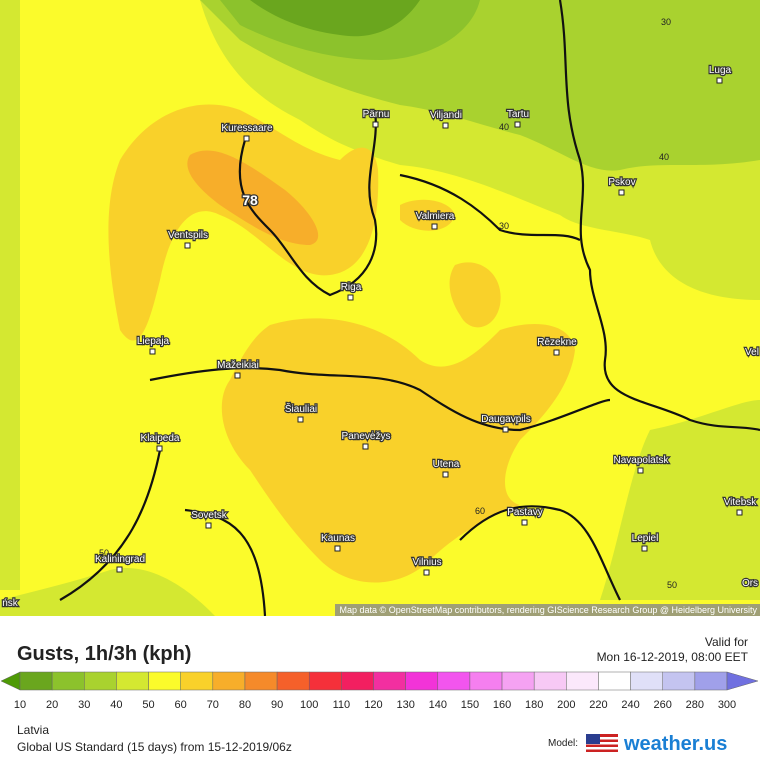 Image resolution: width=760 pixels, height=760 pixels. I want to click on legend-tick: 200, so click(566, 705).